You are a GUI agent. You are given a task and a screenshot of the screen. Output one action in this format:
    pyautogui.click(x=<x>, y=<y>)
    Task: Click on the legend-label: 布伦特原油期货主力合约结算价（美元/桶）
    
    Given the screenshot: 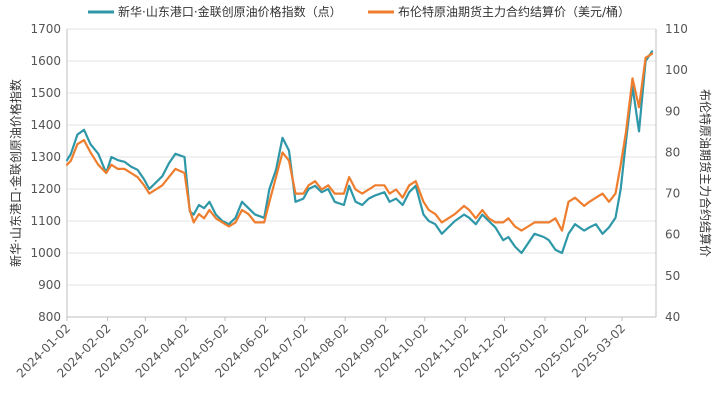 What is the action you would take?
    pyautogui.click(x=514, y=11)
    